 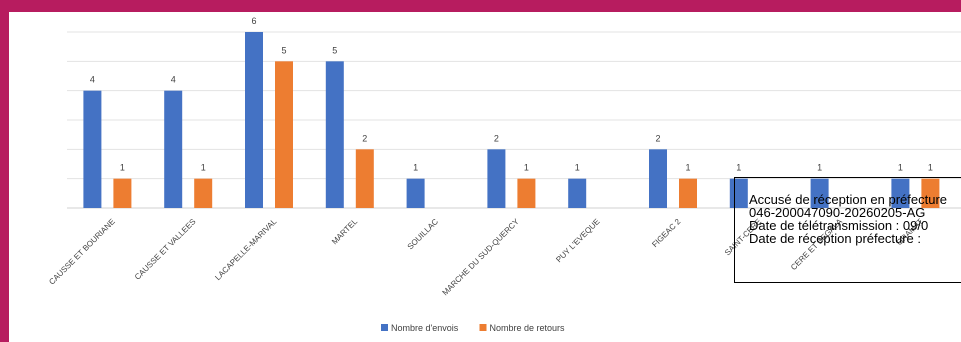 I want to click on stamp-line-1: Accusé de réception en préfecture, so click(x=848, y=199).